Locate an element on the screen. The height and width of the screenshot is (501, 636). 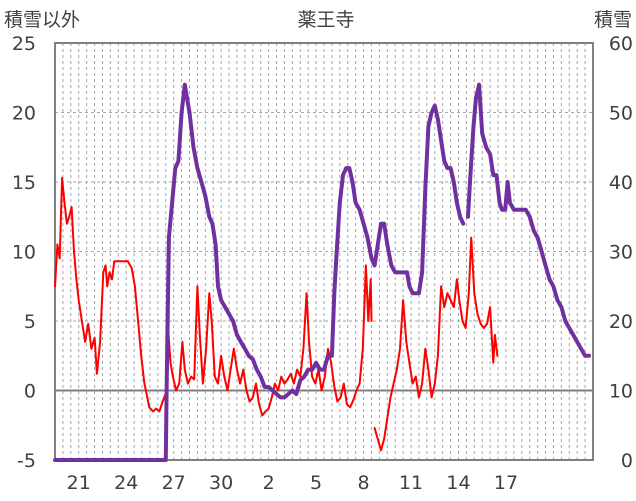
right-tick-label: 30 is located at coordinates (621, 253).